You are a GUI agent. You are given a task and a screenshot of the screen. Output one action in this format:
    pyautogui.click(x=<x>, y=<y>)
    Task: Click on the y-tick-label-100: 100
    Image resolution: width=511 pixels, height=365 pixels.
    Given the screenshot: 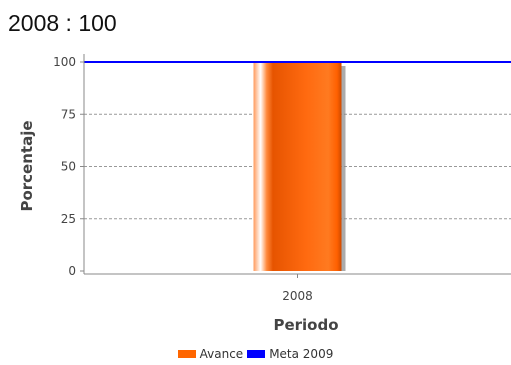 What is the action you would take?
    pyautogui.click(x=64, y=62)
    